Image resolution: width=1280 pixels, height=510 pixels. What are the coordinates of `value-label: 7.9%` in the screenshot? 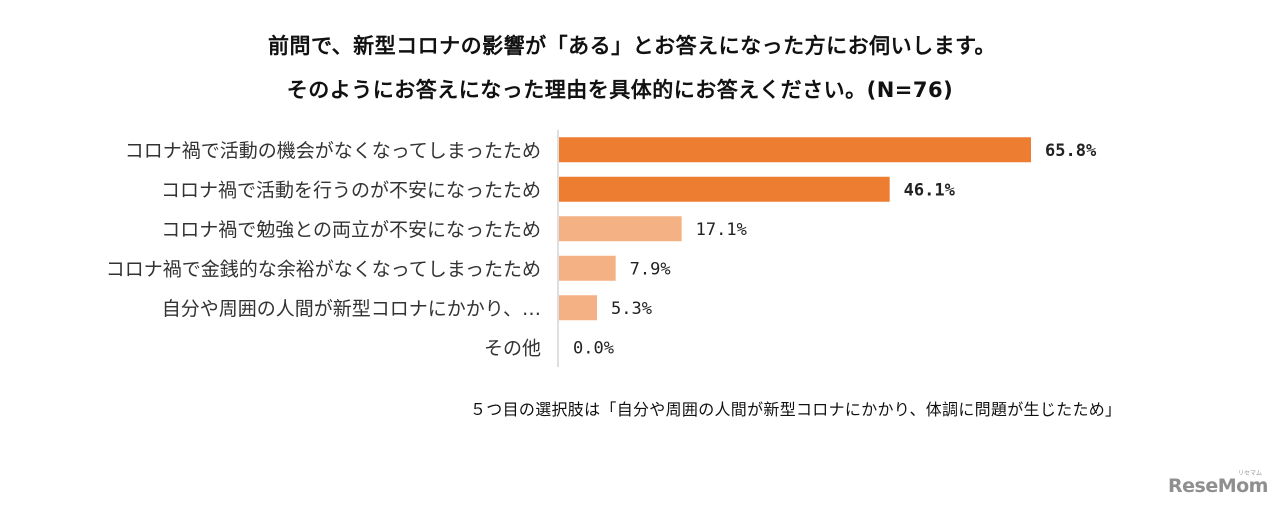 It's located at (650, 269).